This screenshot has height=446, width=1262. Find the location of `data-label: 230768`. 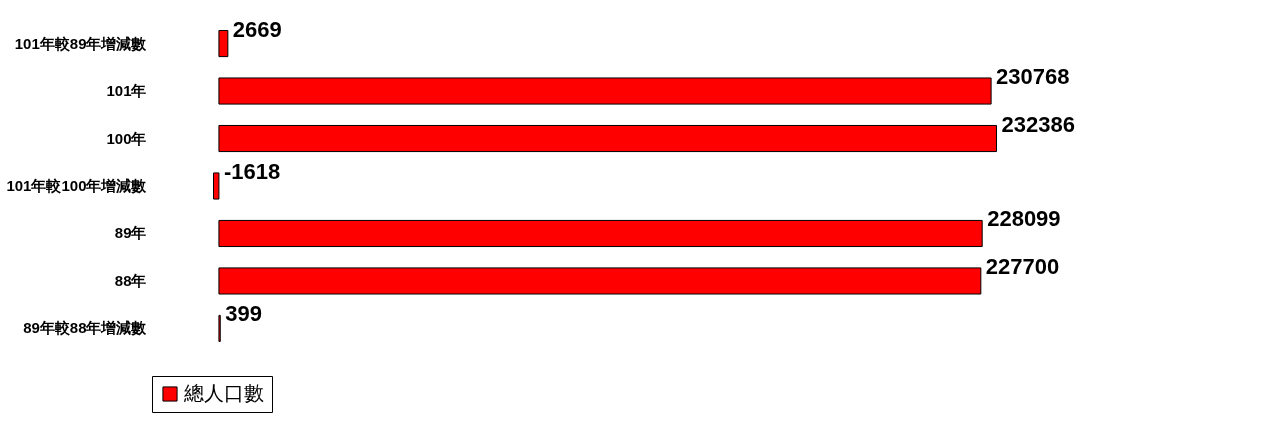

data-label: 230768 is located at coordinates (1033, 77).